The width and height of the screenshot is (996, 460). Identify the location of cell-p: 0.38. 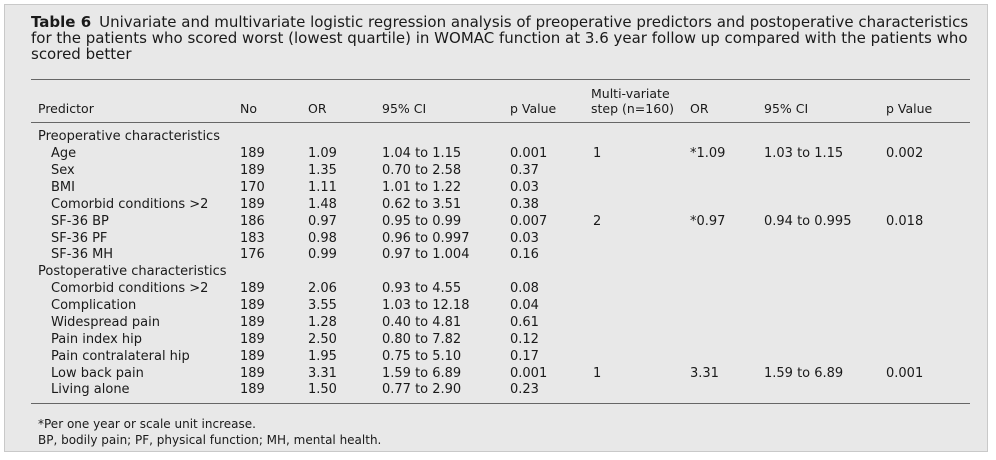
(524, 204).